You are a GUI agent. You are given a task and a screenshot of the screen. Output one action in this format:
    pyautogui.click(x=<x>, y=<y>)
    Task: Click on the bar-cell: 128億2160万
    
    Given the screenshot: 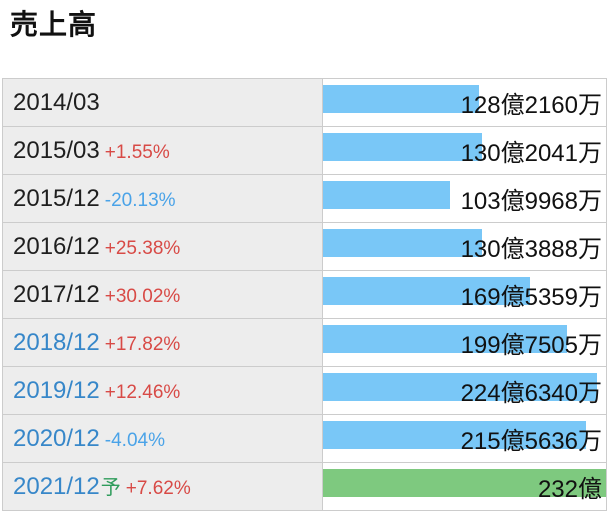 What is the action you would take?
    pyautogui.click(x=464, y=102)
    